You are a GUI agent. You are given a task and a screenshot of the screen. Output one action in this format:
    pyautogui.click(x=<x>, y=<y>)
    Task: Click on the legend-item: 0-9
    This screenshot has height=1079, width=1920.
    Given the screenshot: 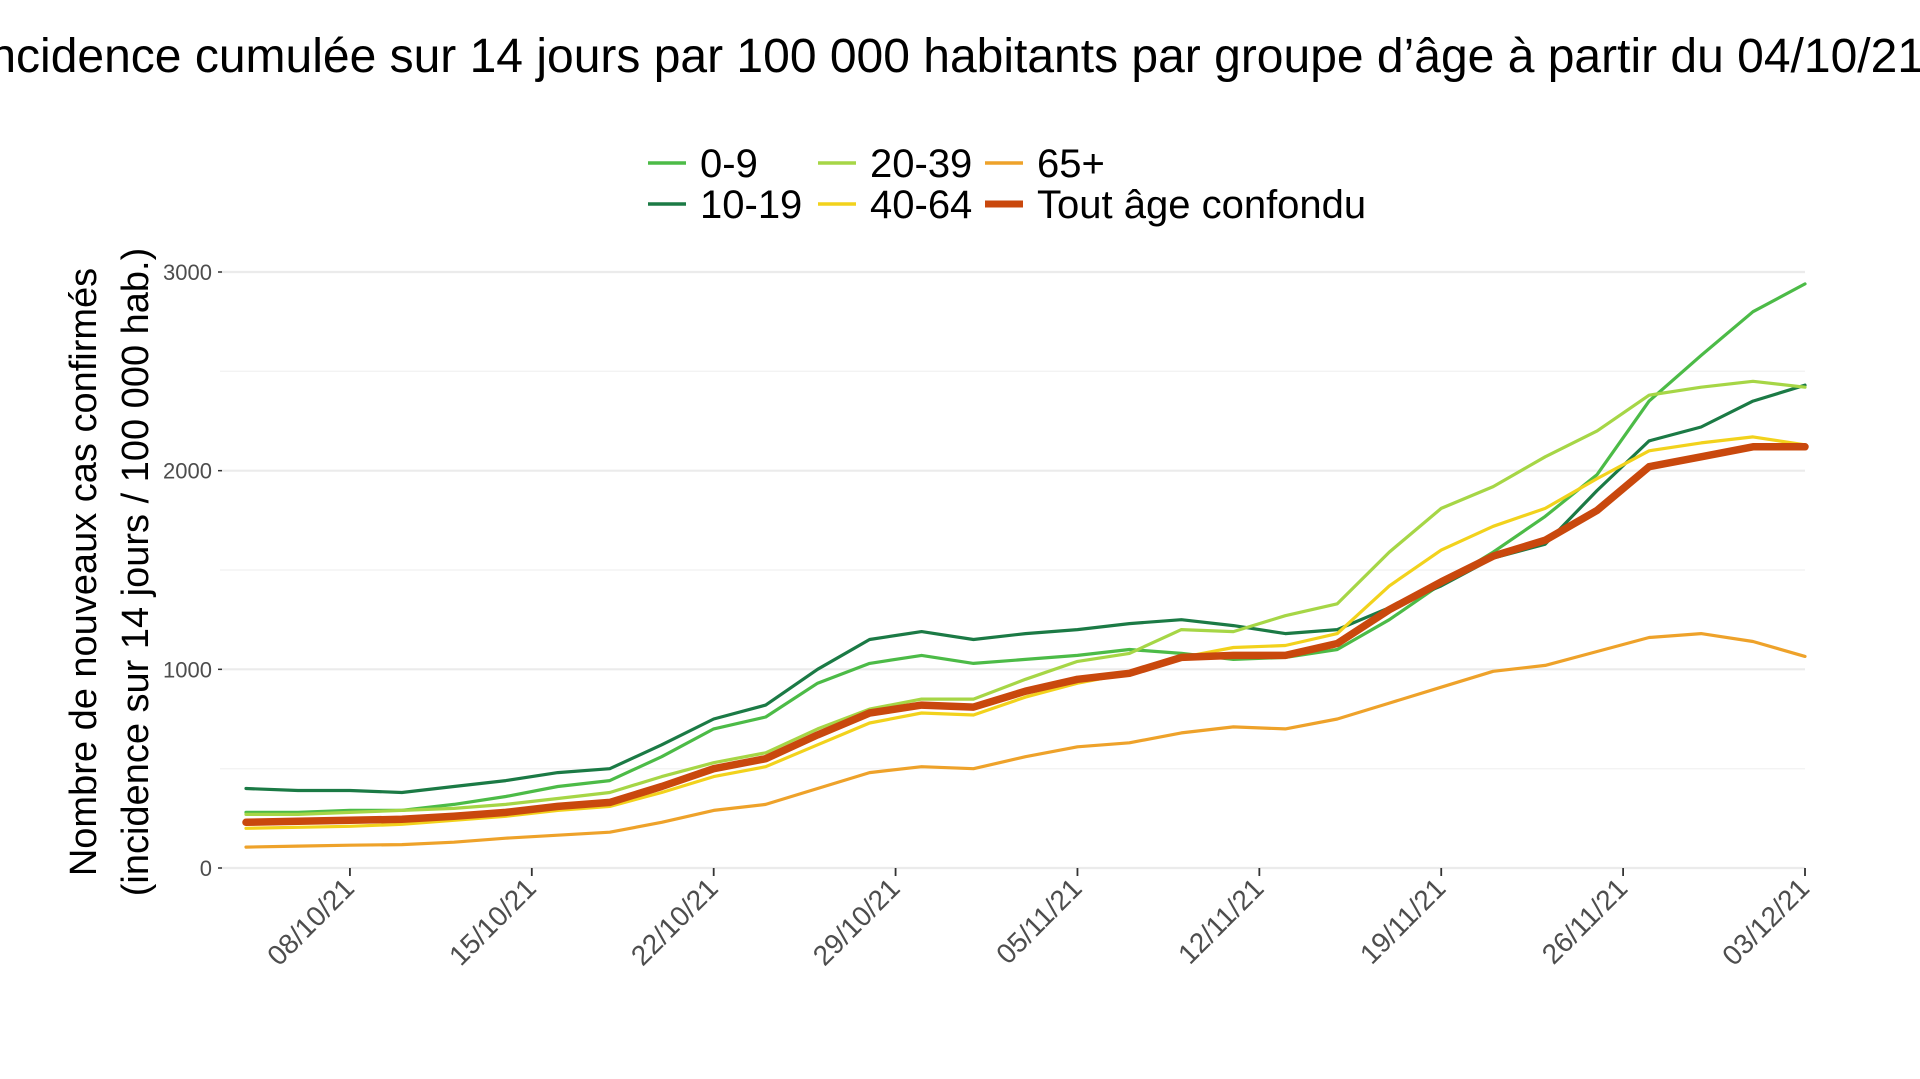 What is the action you would take?
    pyautogui.click(x=703, y=164)
    